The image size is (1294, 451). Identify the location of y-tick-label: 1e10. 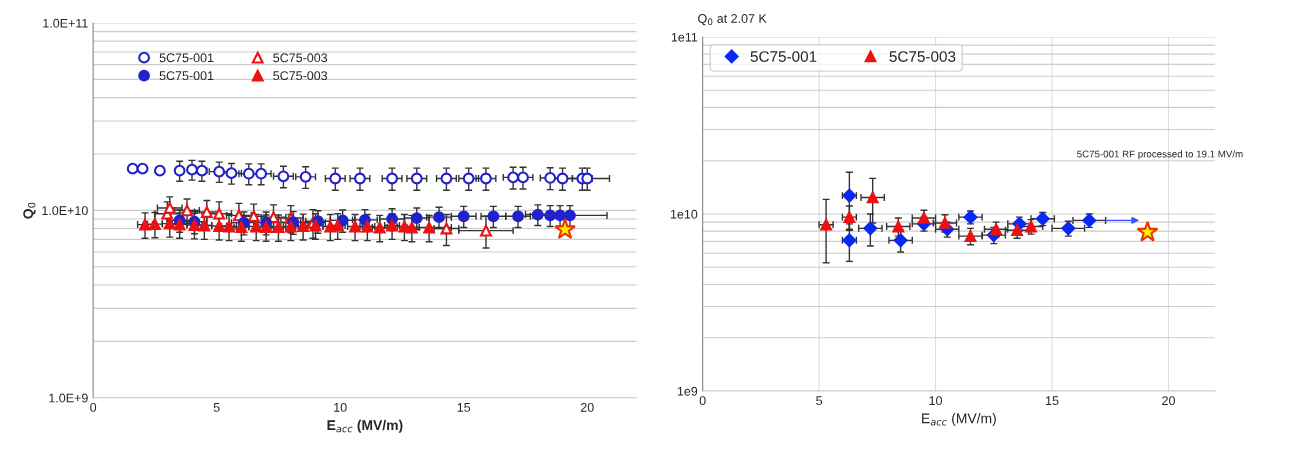
(684, 214).